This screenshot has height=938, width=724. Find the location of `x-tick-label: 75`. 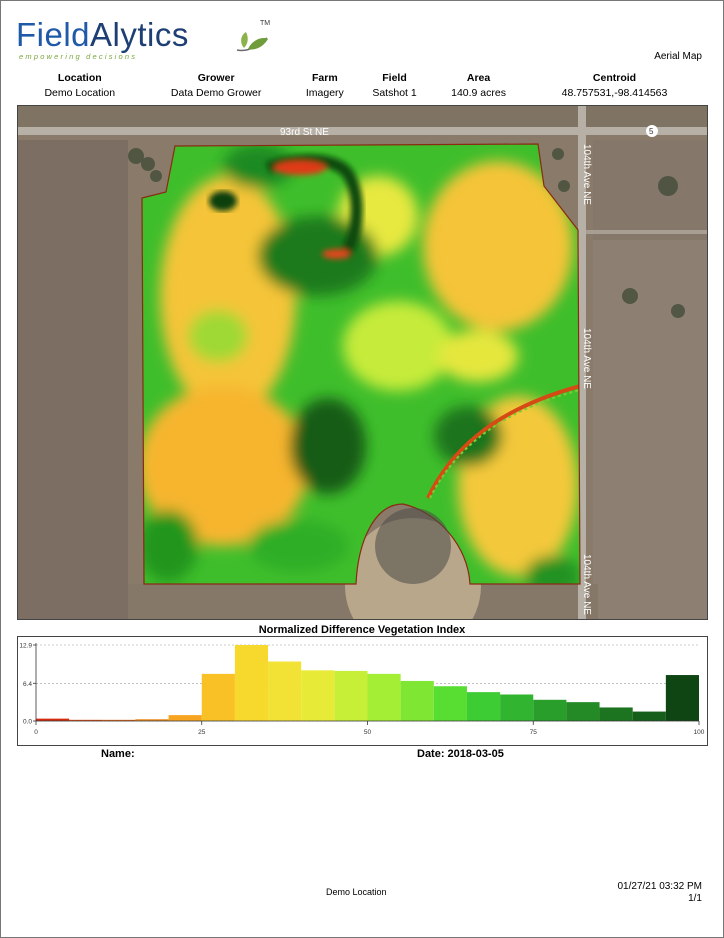

x-tick-label: 75 is located at coordinates (534, 732).